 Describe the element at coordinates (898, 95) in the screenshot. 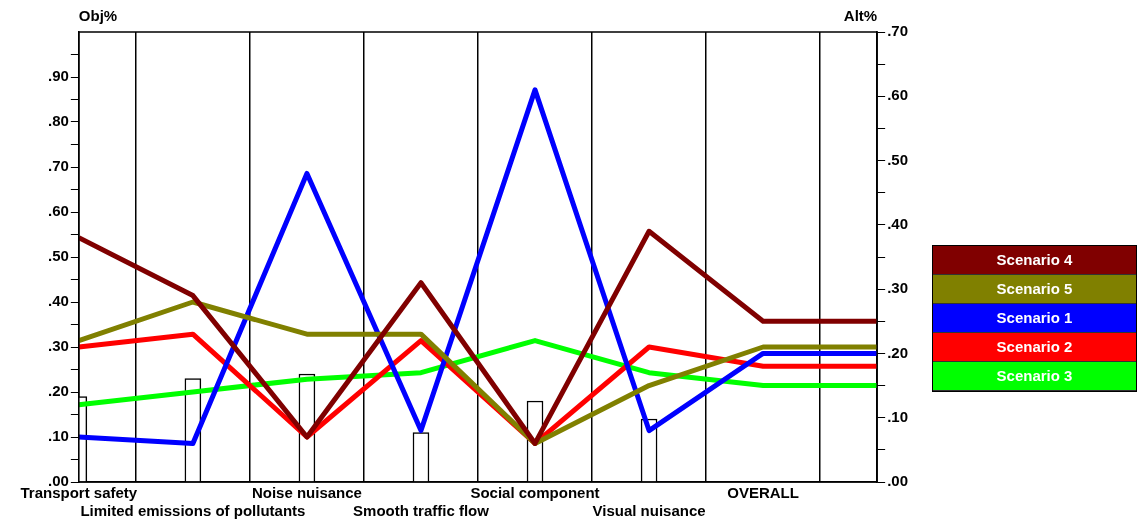

I see `y2-tick-label: .60` at that location.